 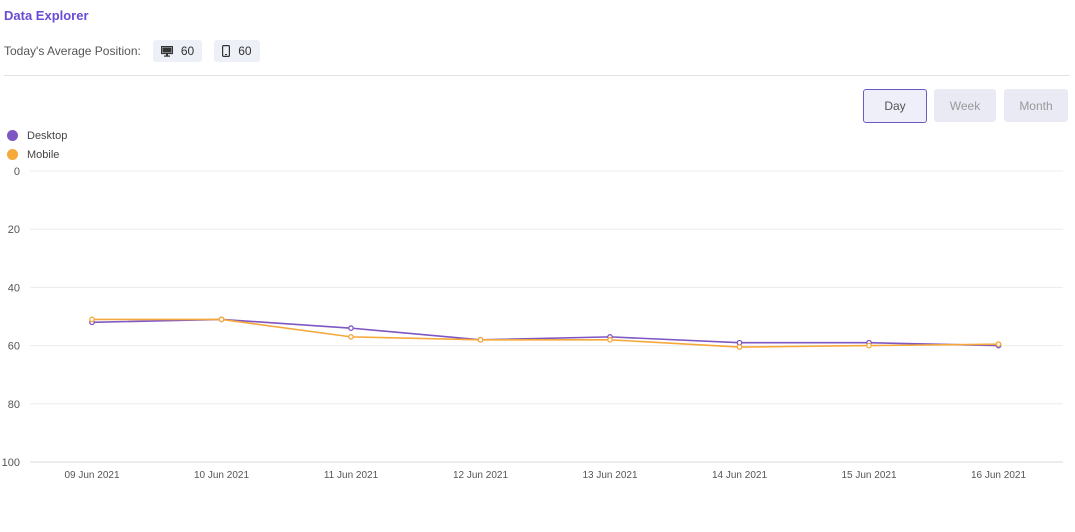 I want to click on desktop-icon, so click(x=166, y=51).